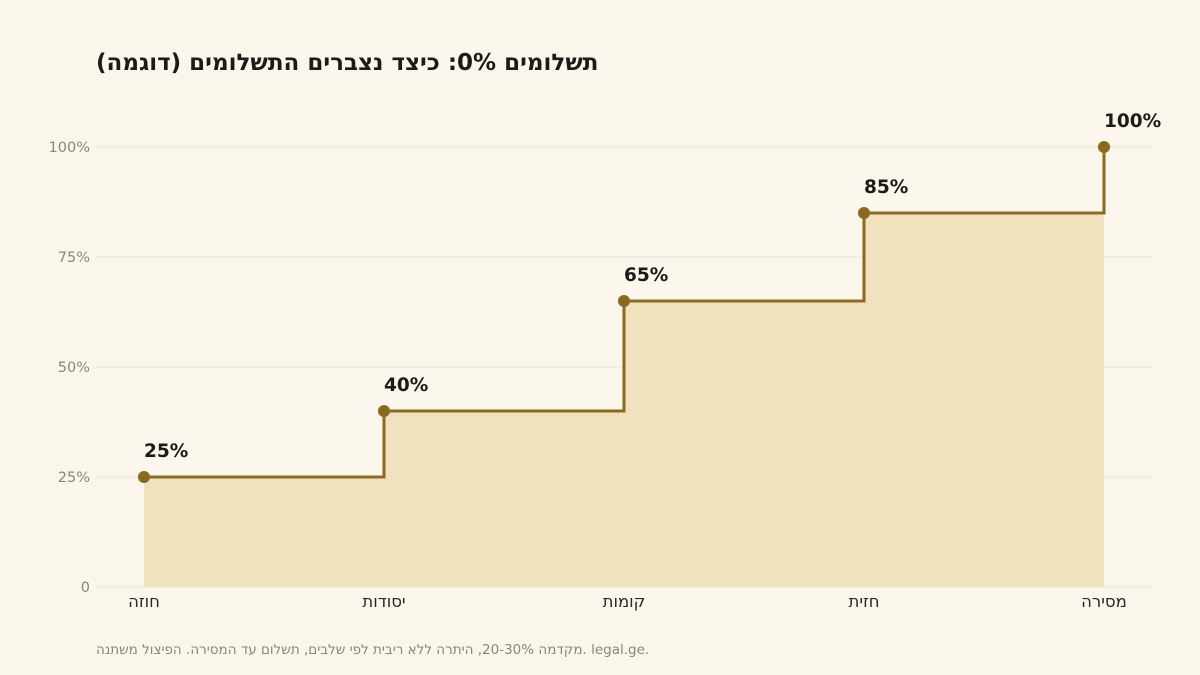 The image size is (1200, 675). I want to click on y-tick-label: 75%, so click(74, 258).